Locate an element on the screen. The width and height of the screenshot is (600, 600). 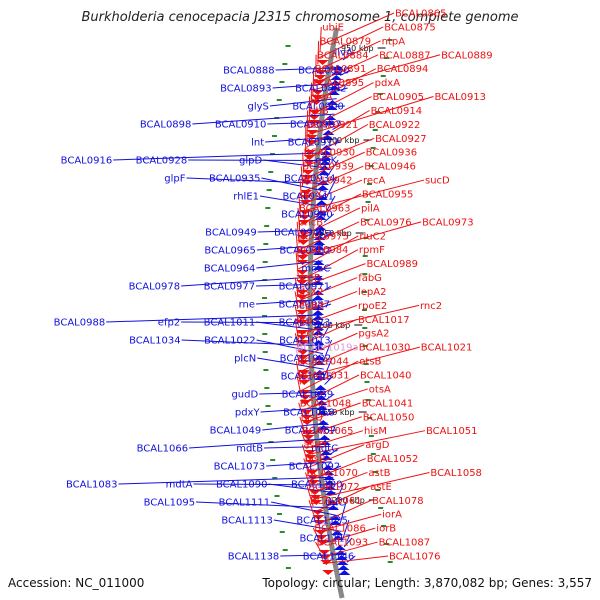
reverse-gene-label: recO is located at coordinates (308, 334).